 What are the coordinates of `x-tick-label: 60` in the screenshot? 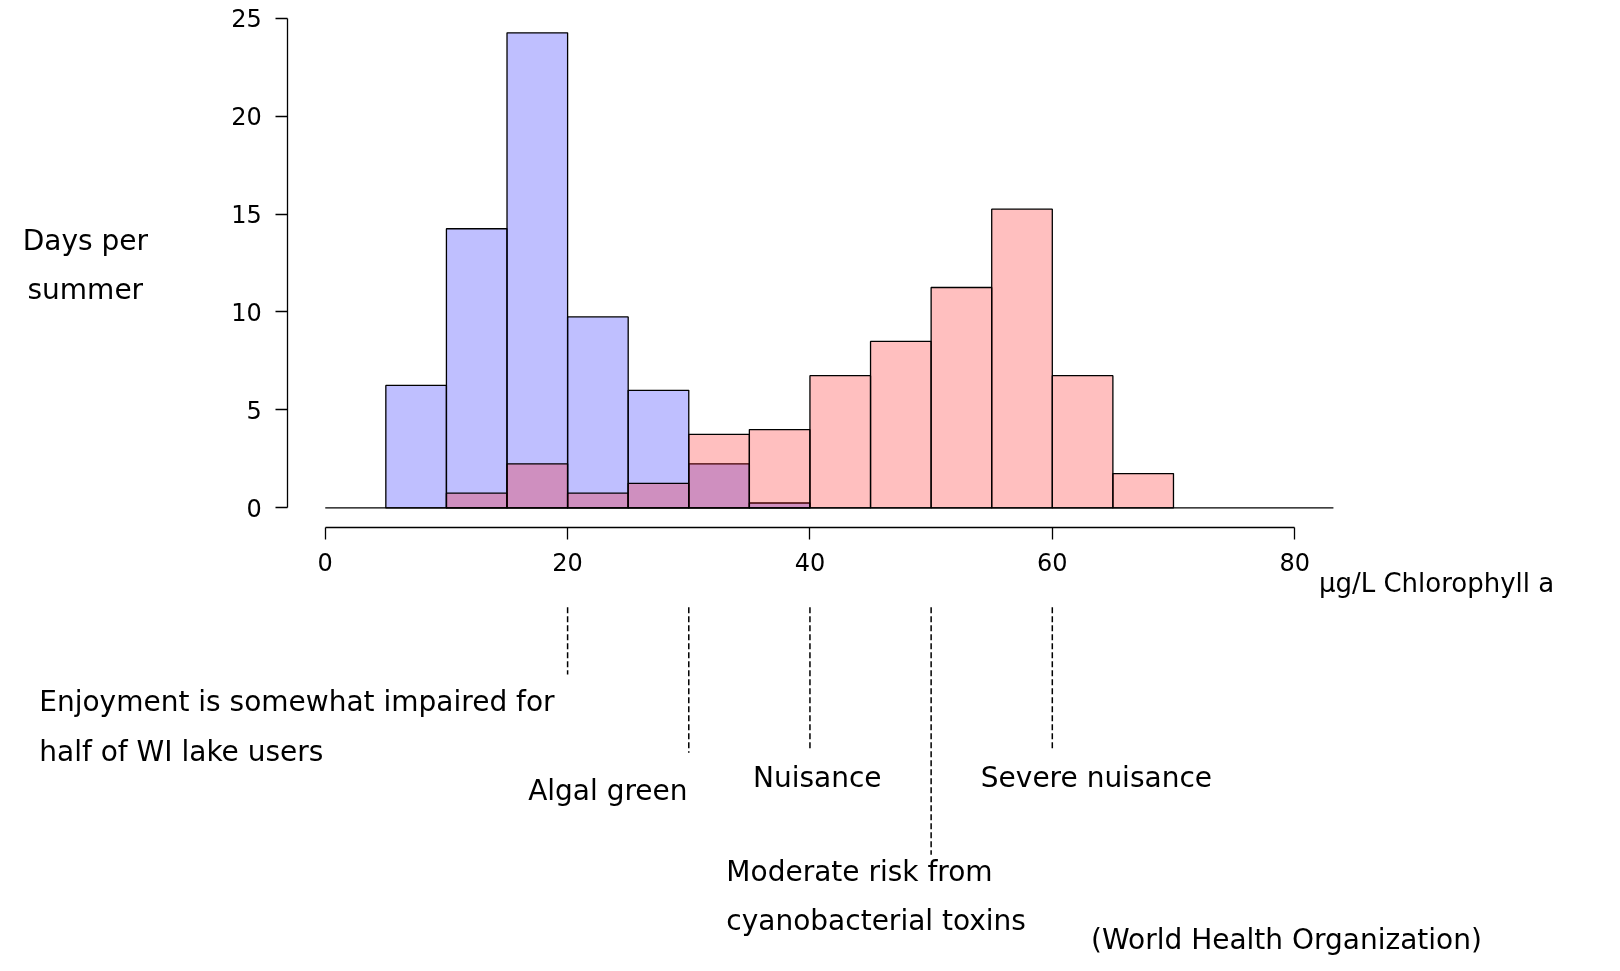 It's located at (1052, 563).